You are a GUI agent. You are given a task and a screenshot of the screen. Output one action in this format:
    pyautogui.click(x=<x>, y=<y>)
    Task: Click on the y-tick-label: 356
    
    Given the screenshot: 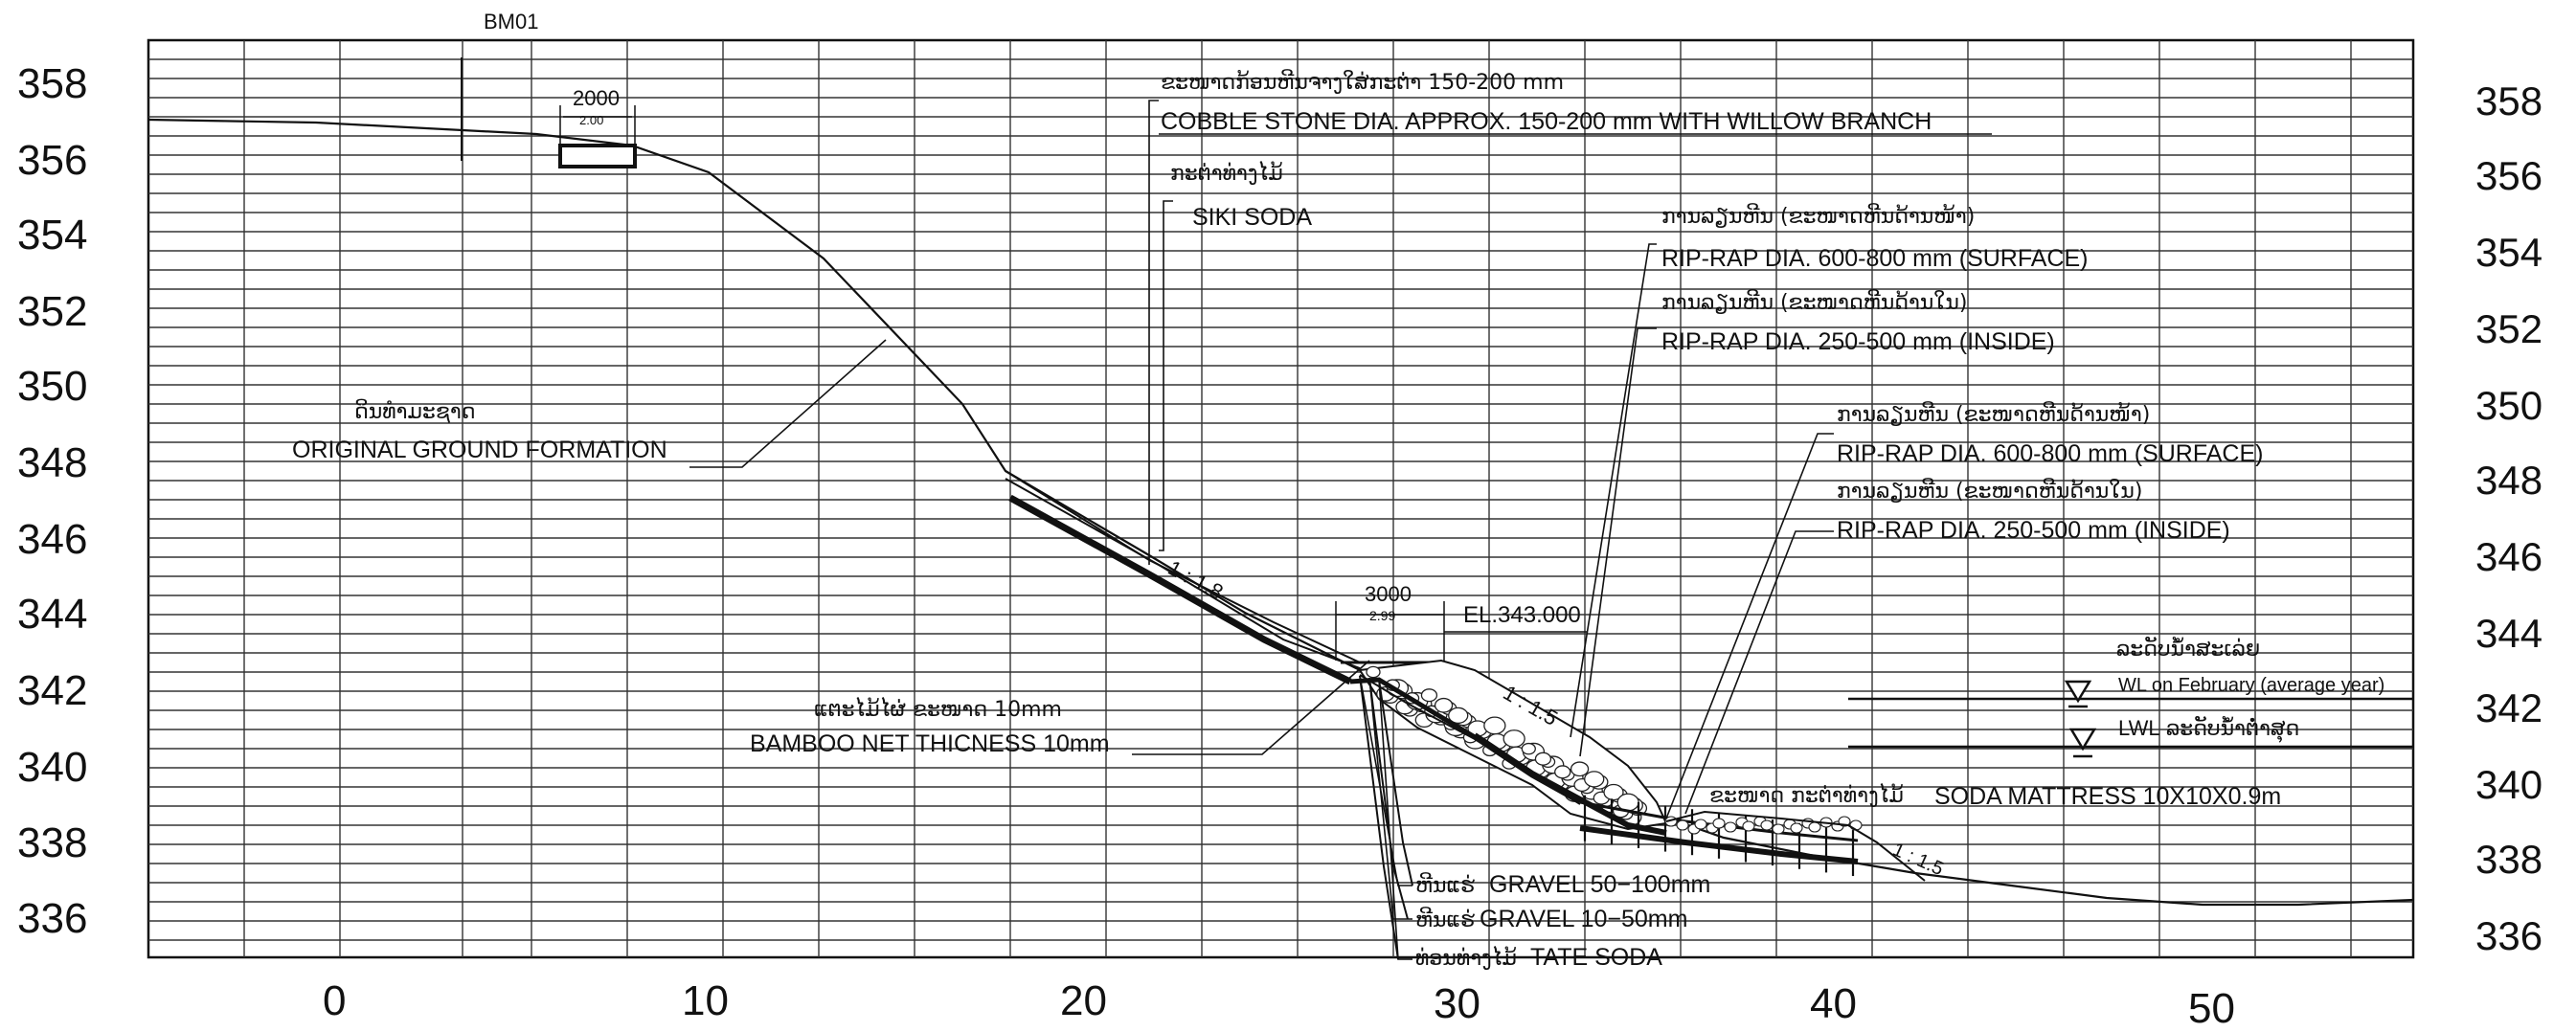 What is the action you would take?
    pyautogui.click(x=2508, y=176)
    